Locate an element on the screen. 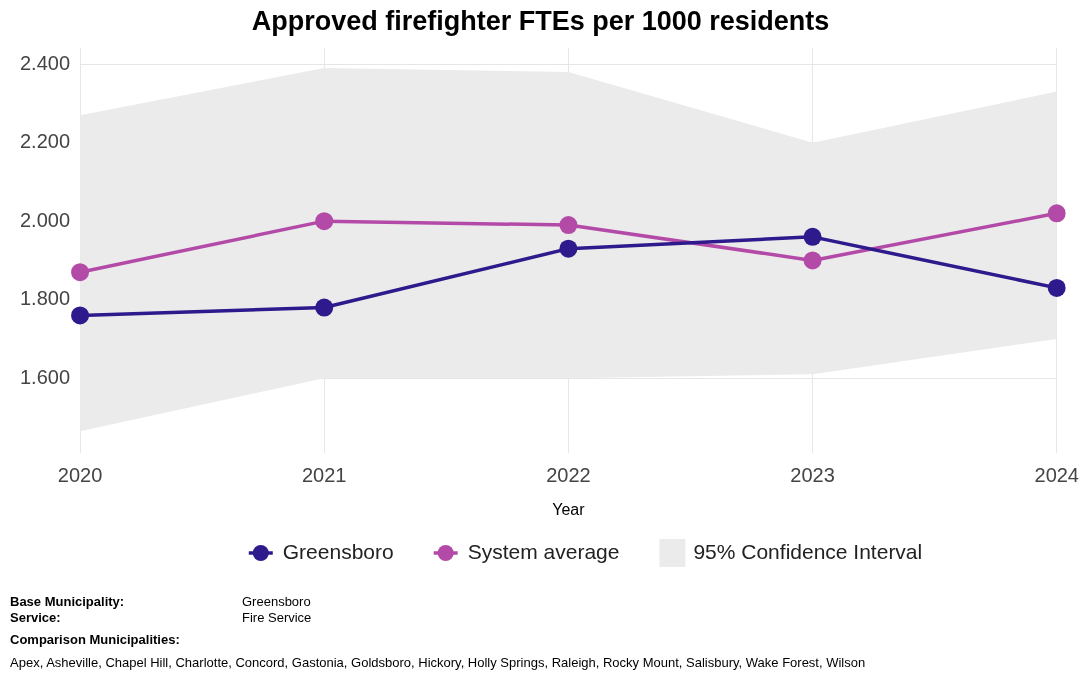 The image size is (1091, 688). y-tick-label: 2.200 is located at coordinates (45, 141).